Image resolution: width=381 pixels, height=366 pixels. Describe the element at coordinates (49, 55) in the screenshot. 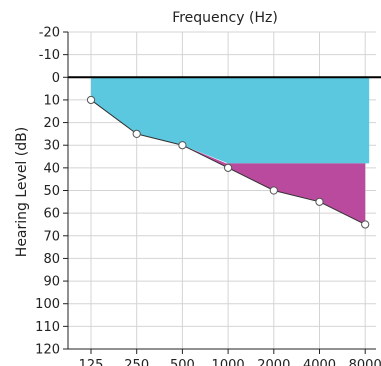

I see `y-tick-label: -10` at that location.